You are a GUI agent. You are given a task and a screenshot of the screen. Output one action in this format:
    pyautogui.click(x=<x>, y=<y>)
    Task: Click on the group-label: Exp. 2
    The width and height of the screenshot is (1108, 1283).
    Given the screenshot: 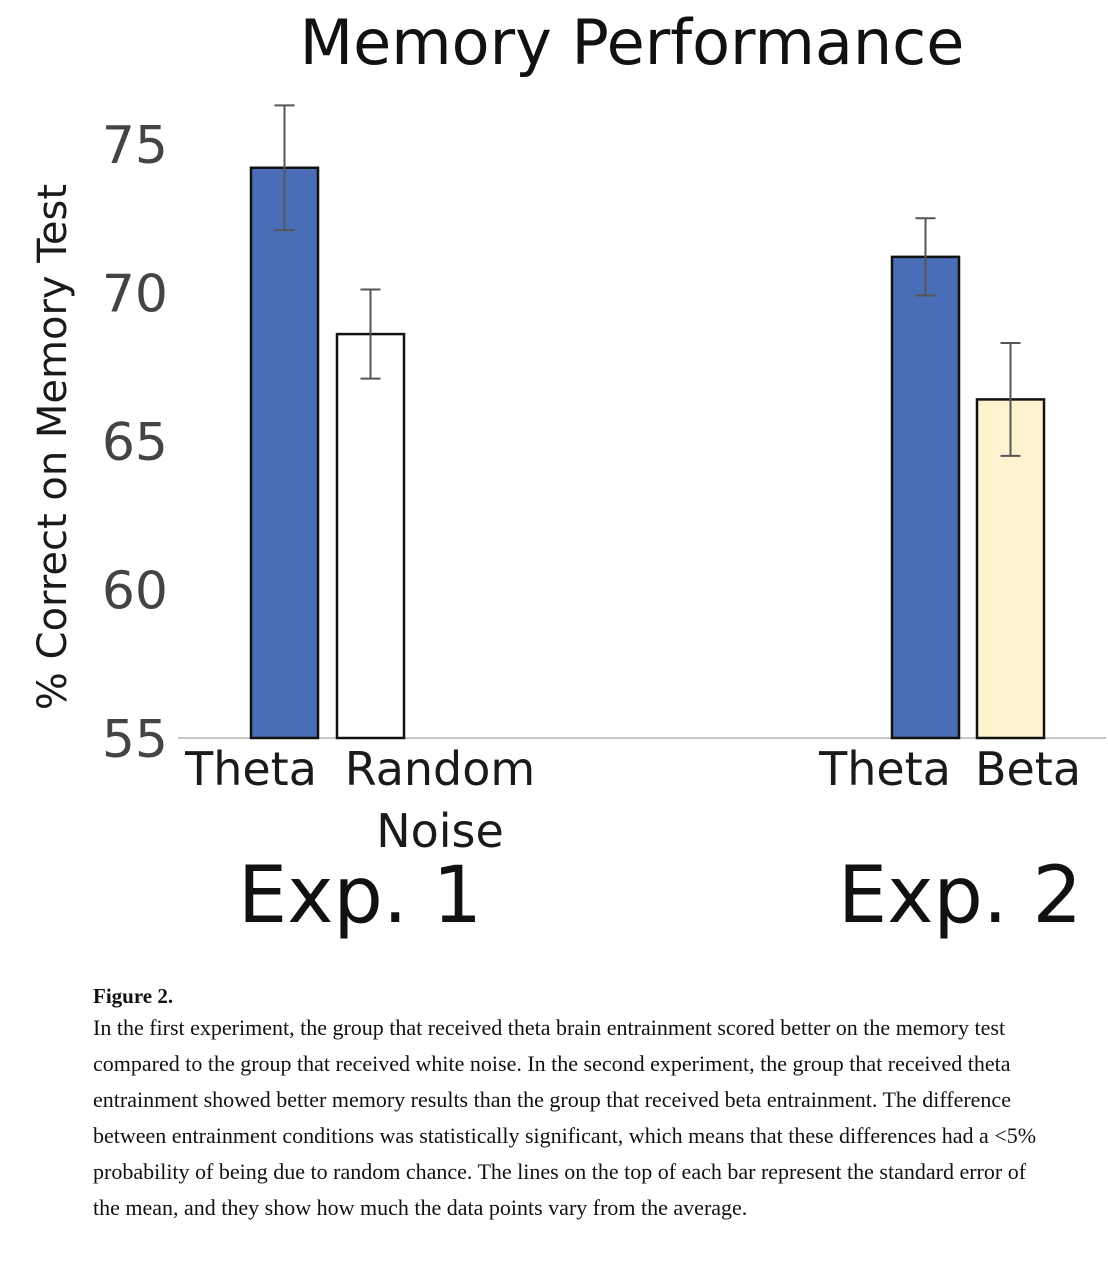 What is the action you would take?
    pyautogui.click(x=960, y=896)
    